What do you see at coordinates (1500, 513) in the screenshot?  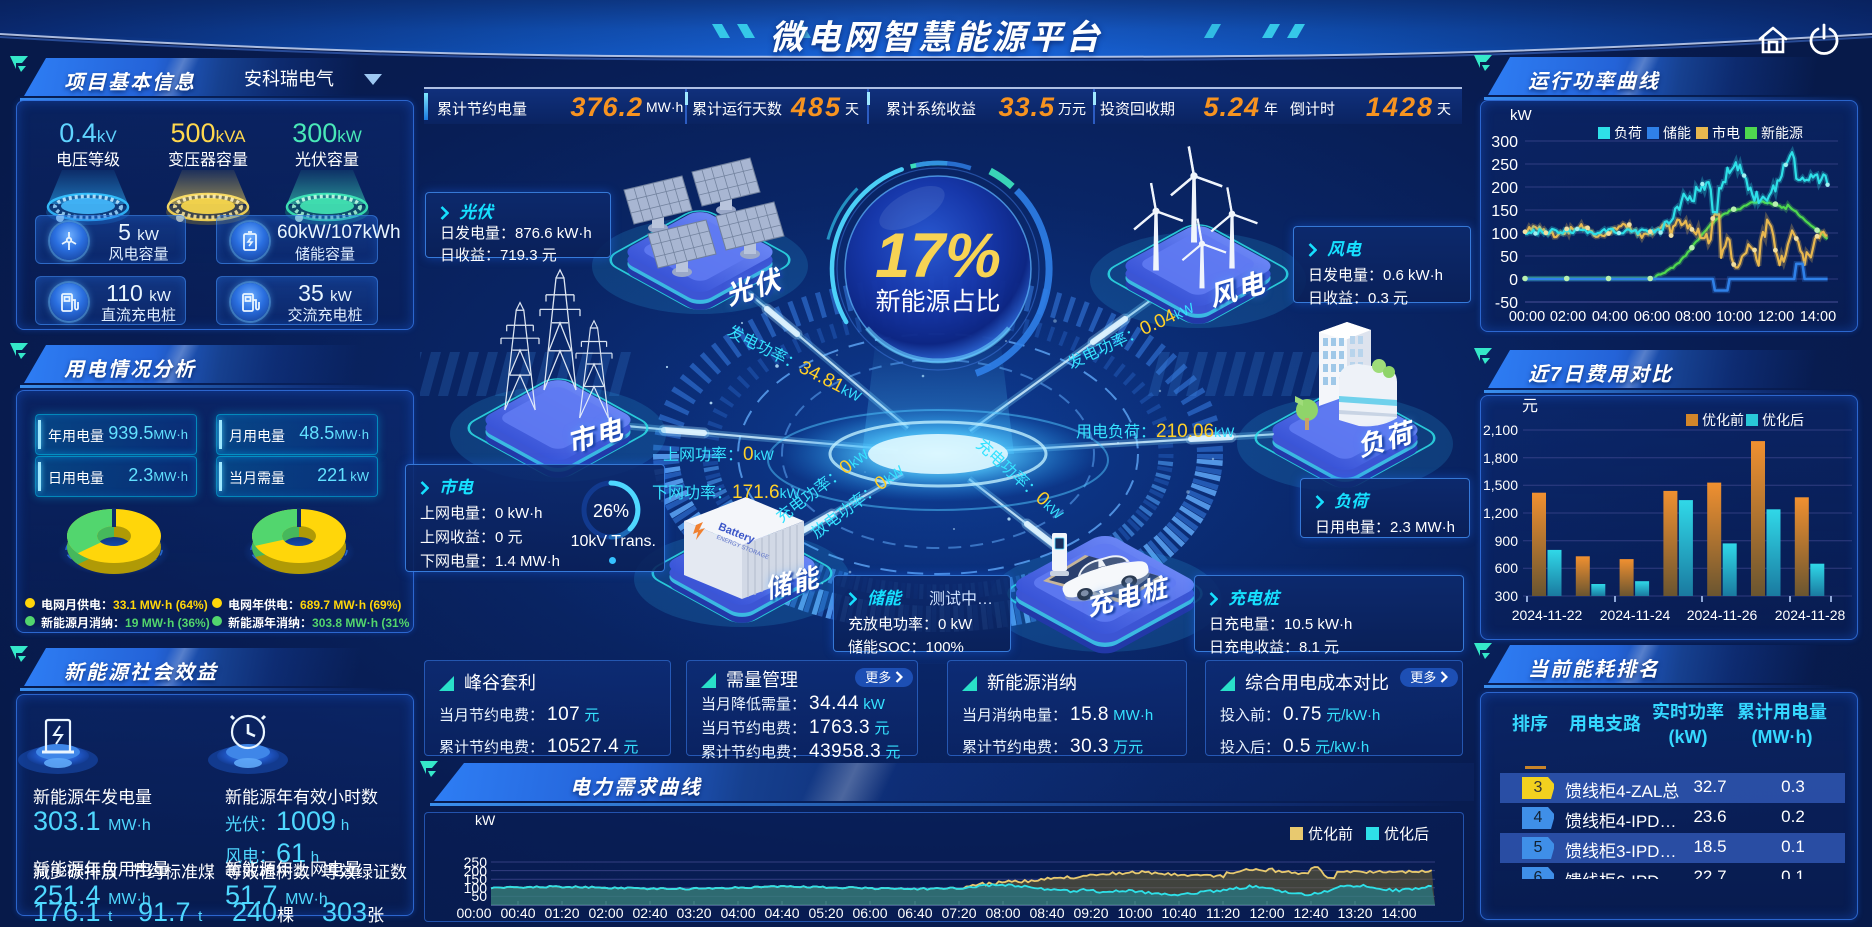 I see `svg-text: 1,200` at bounding box center [1500, 513].